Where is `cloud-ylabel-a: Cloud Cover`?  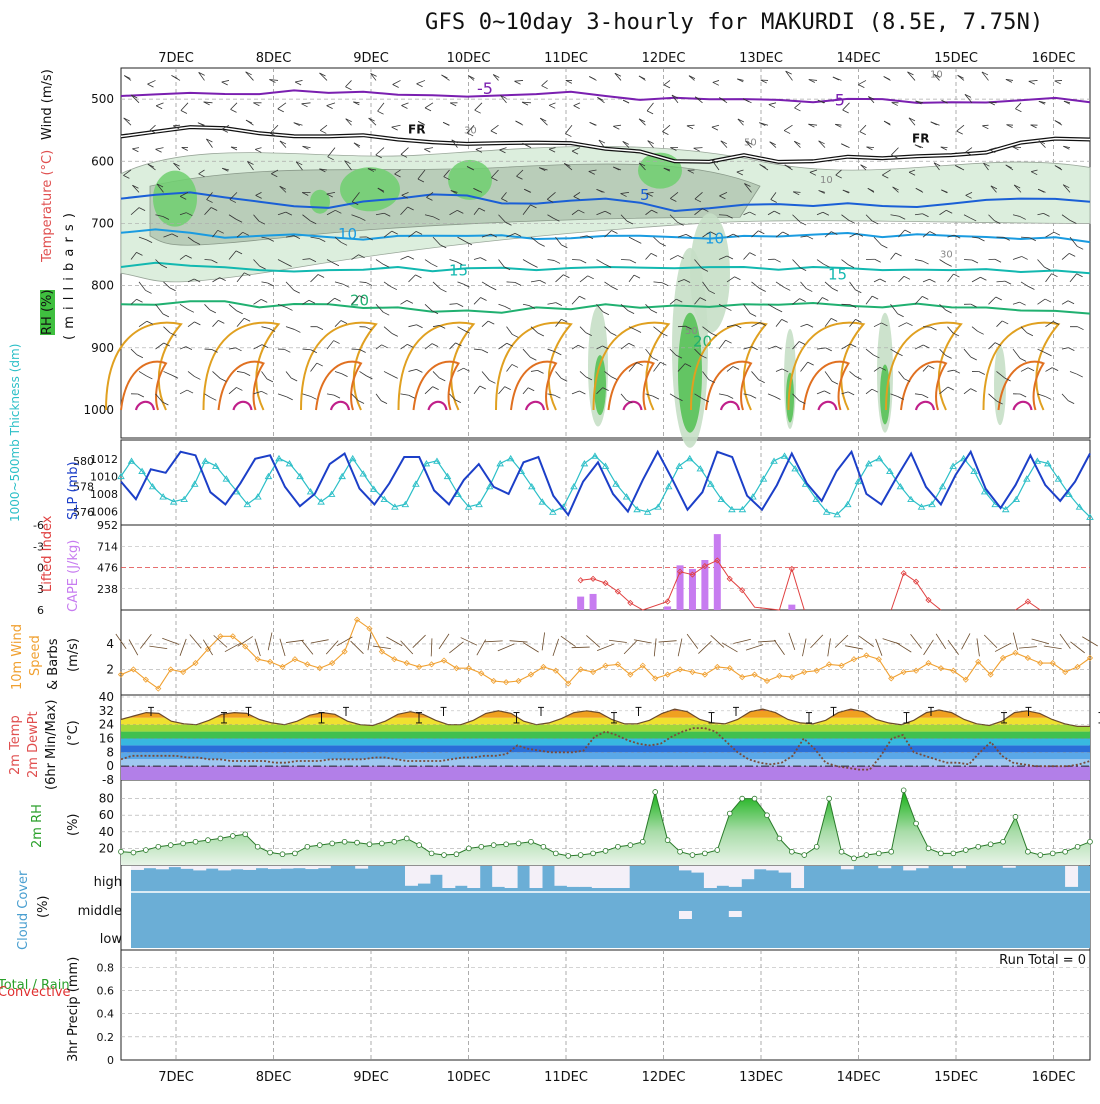
cloud-ylabel-a: Cloud Cover is located at coordinates (23, 910).